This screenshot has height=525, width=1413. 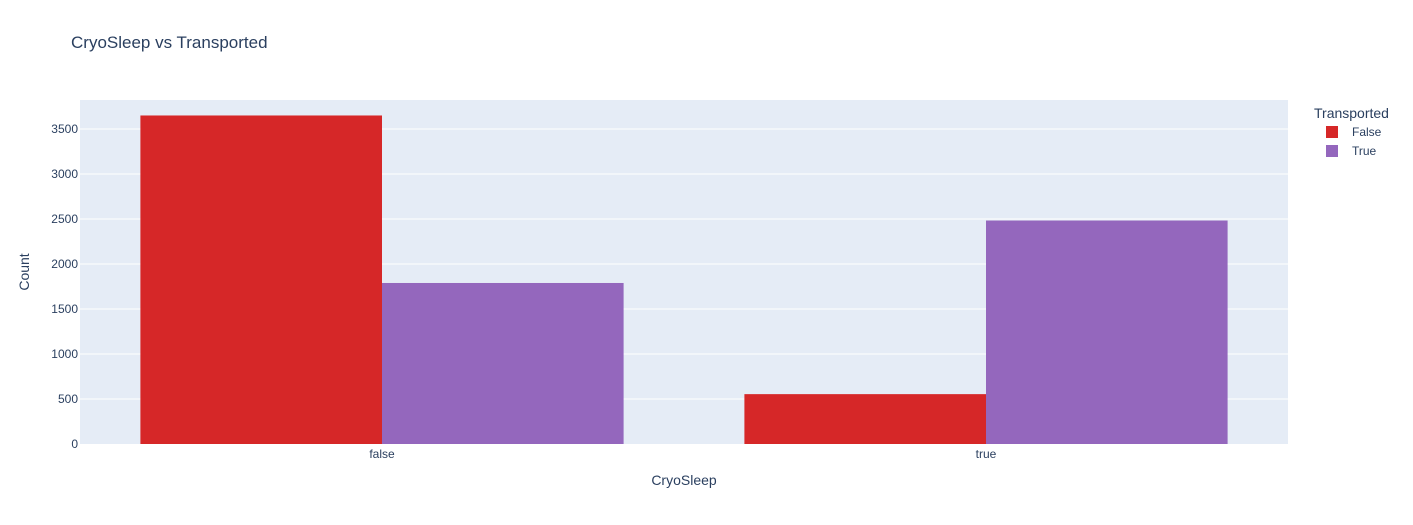 I want to click on legend: Transported False True, so click(x=1351, y=131).